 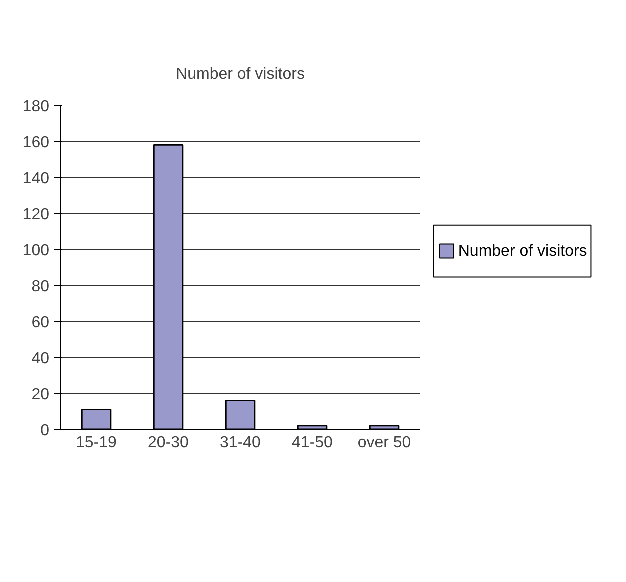 What do you see at coordinates (41, 287) in the screenshot?
I see `y-tick-label: 80` at bounding box center [41, 287].